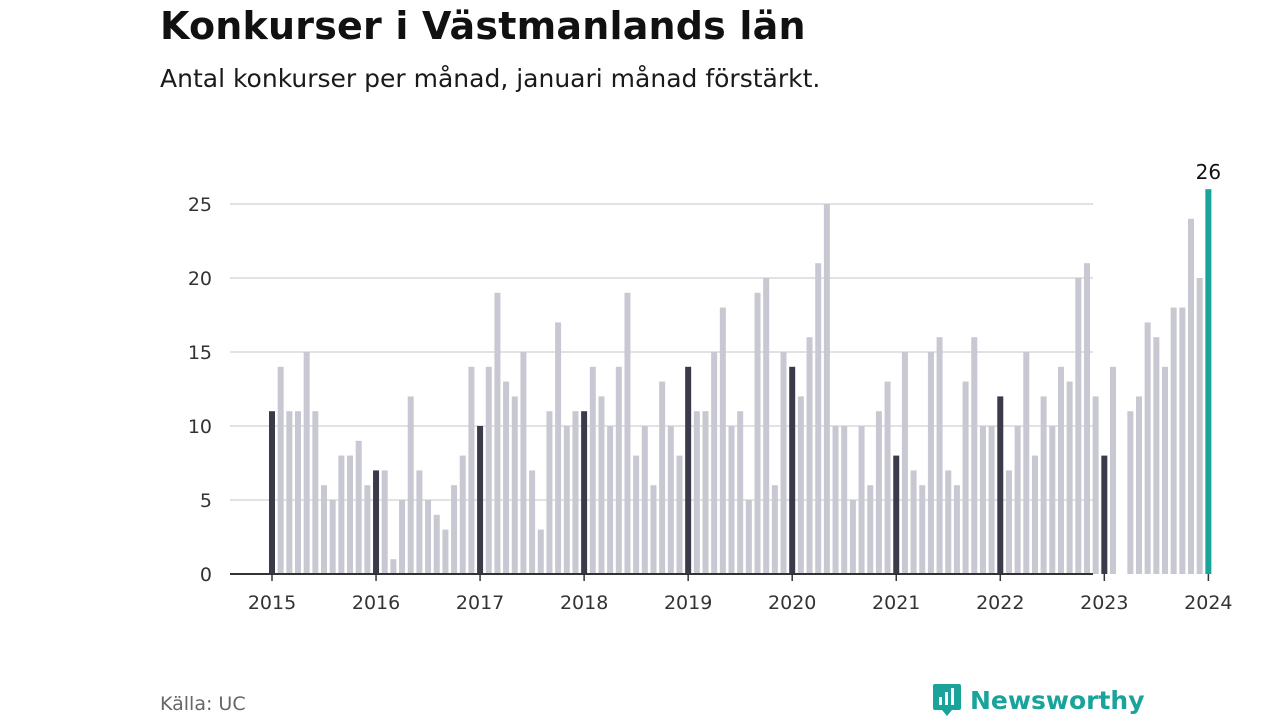  What do you see at coordinates (688, 603) in the screenshot?
I see `x-tick-label: 2019` at bounding box center [688, 603].